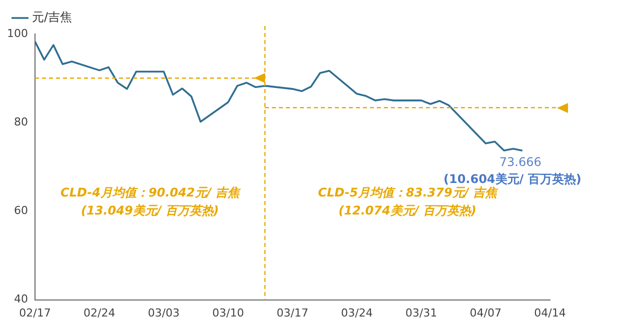  I want to click on y-tick-label: 80, so click(21, 121).